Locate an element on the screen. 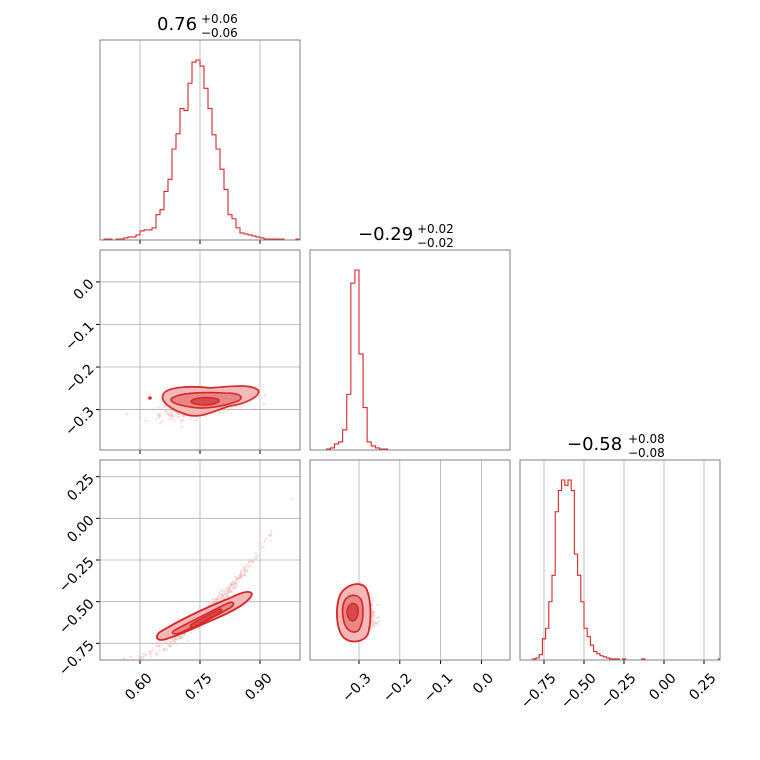 This screenshot has height=760, width=760. x-tick-label: −0.75 is located at coordinates (539, 691).